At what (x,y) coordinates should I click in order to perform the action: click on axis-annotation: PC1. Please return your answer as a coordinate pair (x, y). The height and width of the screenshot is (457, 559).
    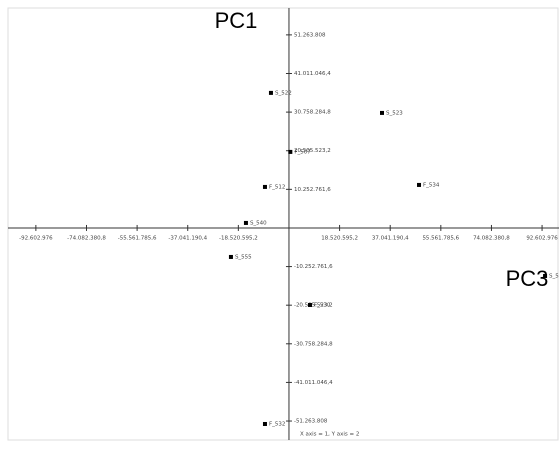
    Looking at the image, I should click on (236, 20).